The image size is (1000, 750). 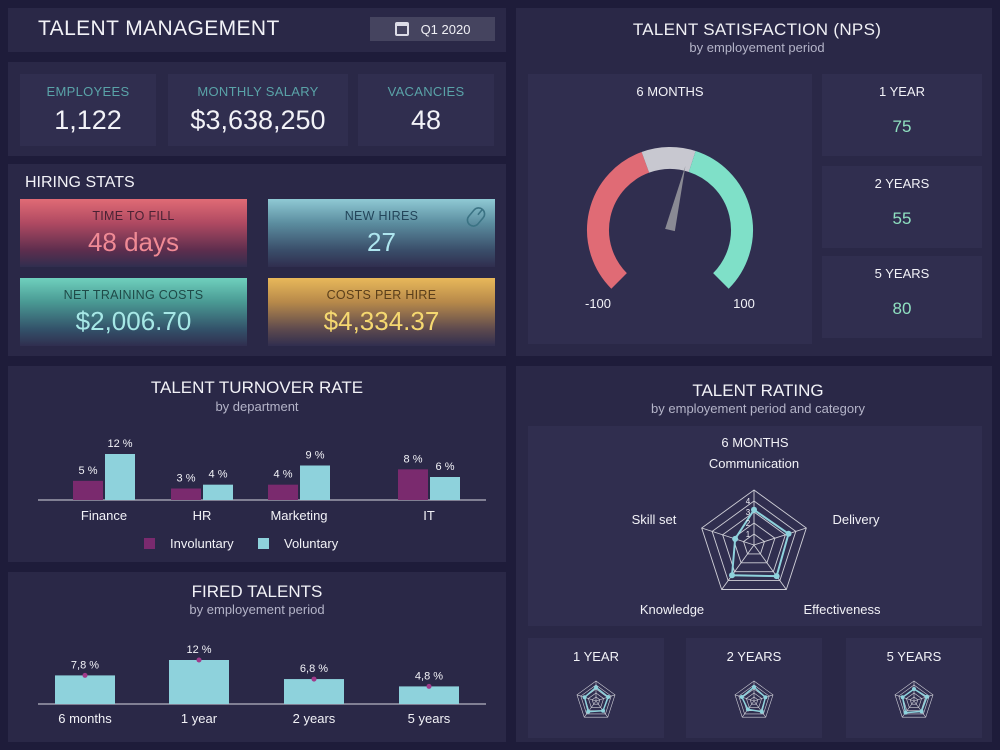 What do you see at coordinates (755, 442) in the screenshot?
I see `rating-main-label: 6 MONTHS` at bounding box center [755, 442].